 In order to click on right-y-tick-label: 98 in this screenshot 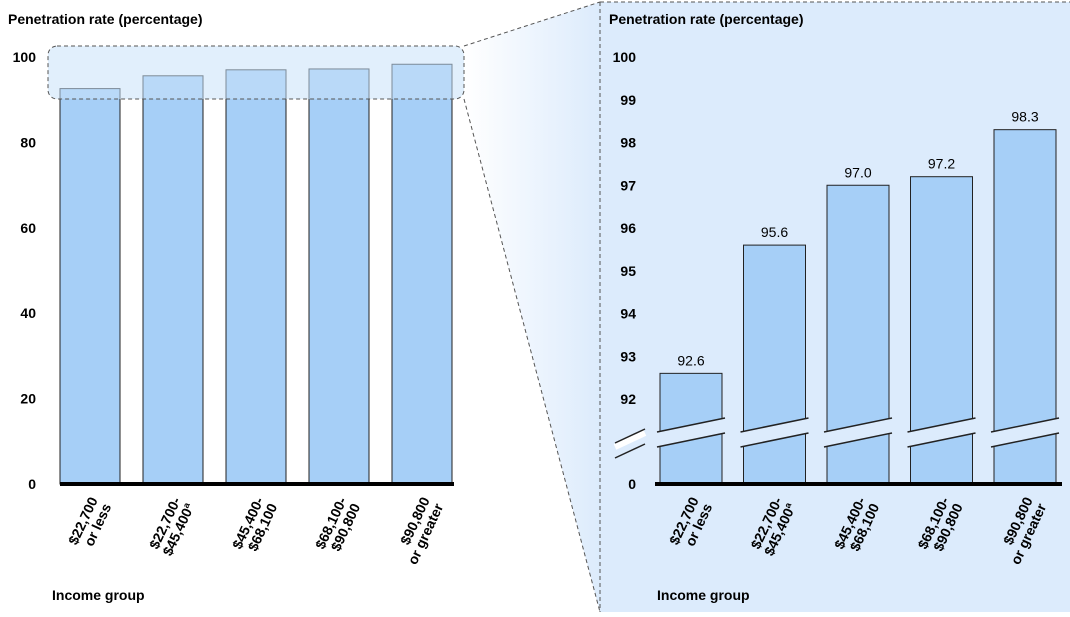, I will do `click(628, 143)`.